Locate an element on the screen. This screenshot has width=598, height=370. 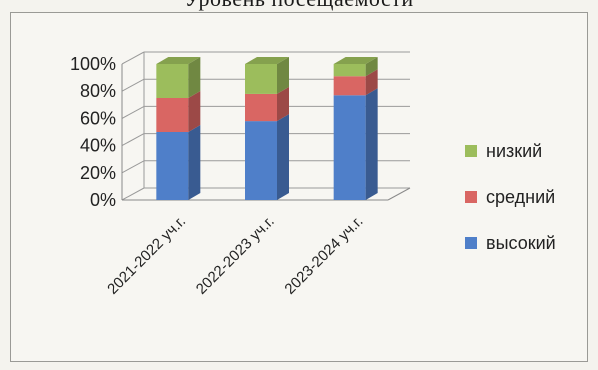
chart-legend: низкий средний высокий is located at coordinates (510, 207).